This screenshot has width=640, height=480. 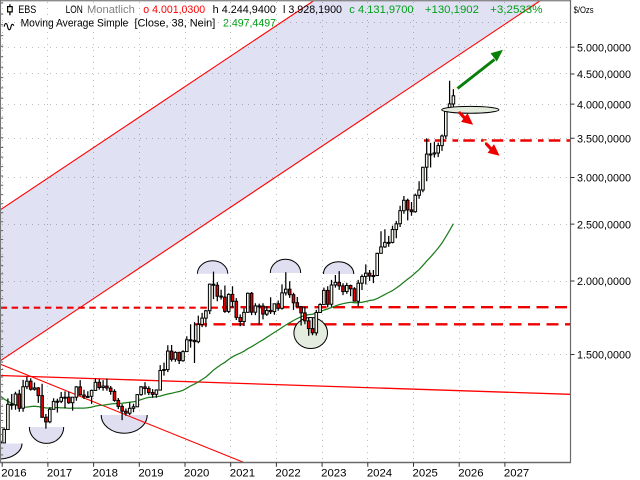 What do you see at coordinates (604, 356) in the screenshot?
I see `svg-text: 1.500,0000` at bounding box center [604, 356].